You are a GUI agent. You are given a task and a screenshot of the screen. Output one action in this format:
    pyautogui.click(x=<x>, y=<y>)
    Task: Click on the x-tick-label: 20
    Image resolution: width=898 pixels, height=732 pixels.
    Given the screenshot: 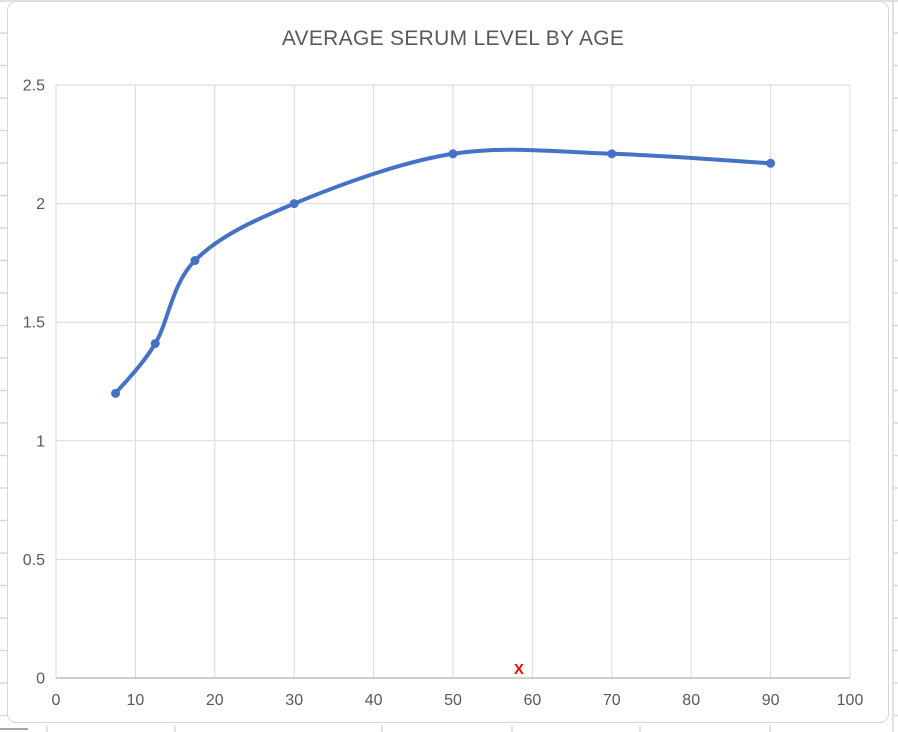 What is the action you would take?
    pyautogui.click(x=215, y=700)
    